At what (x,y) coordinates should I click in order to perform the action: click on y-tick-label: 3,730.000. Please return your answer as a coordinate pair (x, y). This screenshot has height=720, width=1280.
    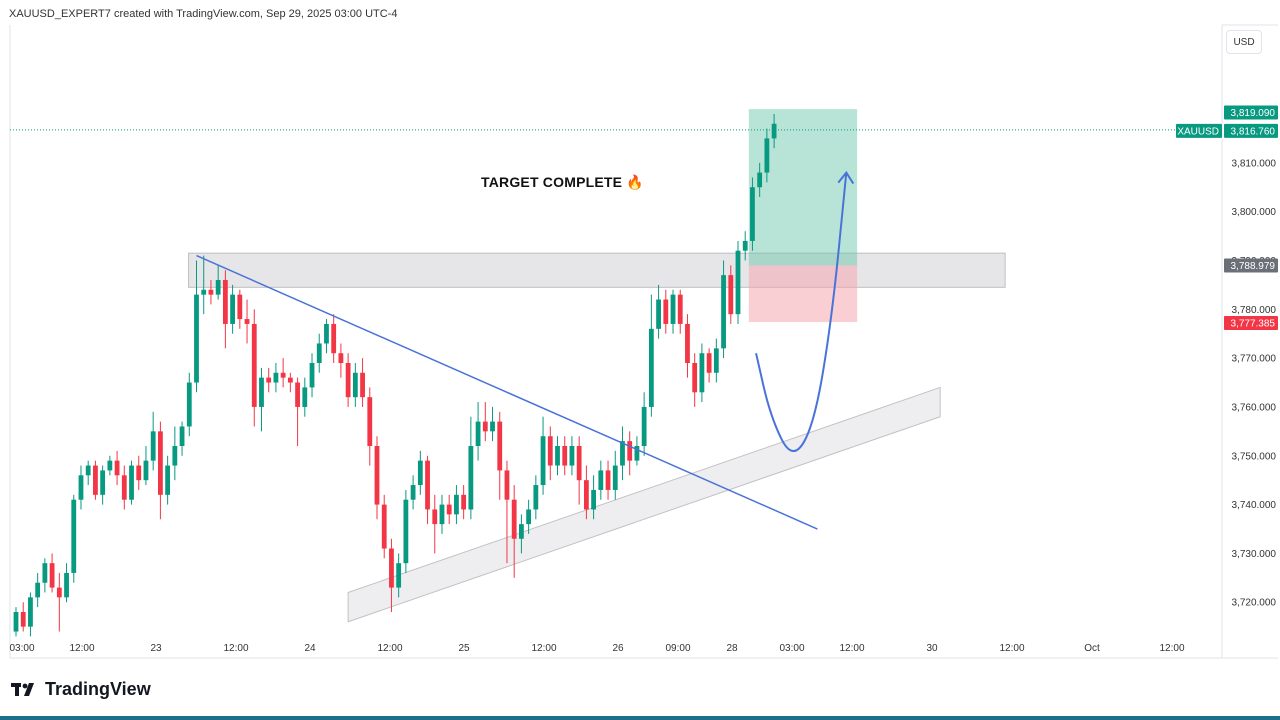
    Looking at the image, I should click on (1254, 554).